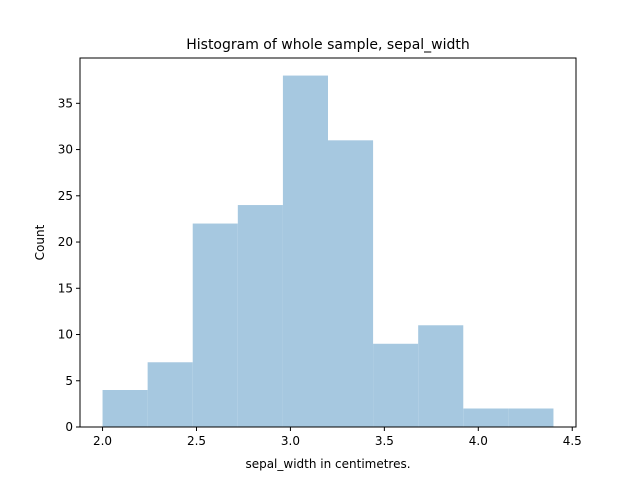 The height and width of the screenshot is (480, 640). What do you see at coordinates (65, 242) in the screenshot?
I see `y-tick-label: 20` at bounding box center [65, 242].